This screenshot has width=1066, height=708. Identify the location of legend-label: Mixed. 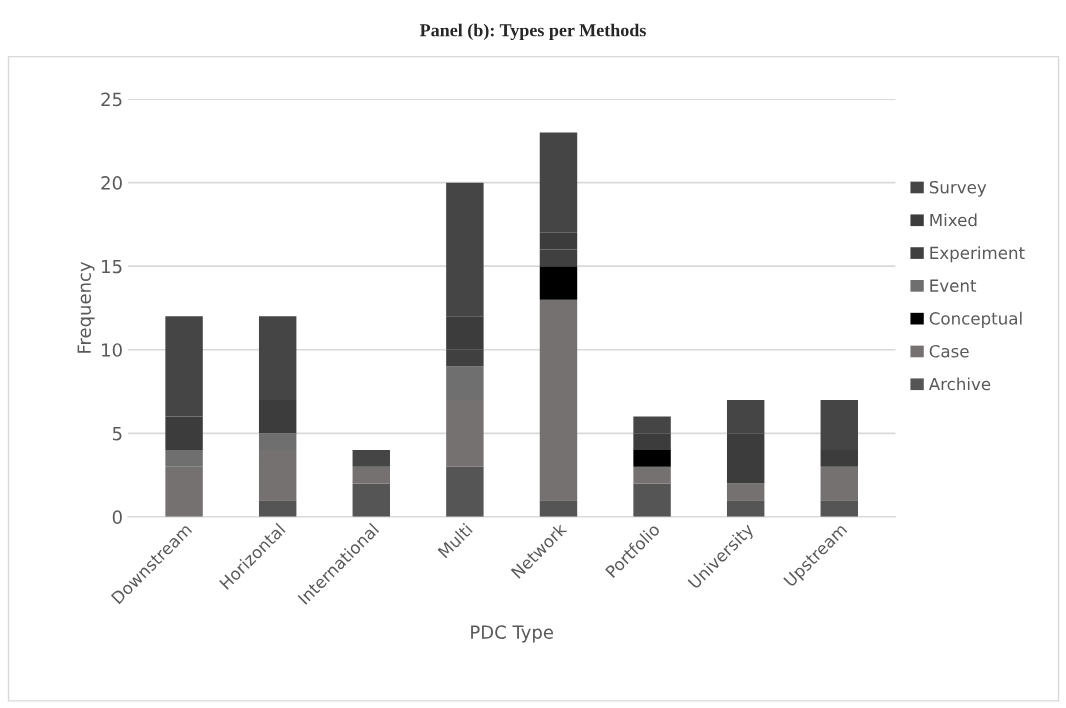
(953, 220).